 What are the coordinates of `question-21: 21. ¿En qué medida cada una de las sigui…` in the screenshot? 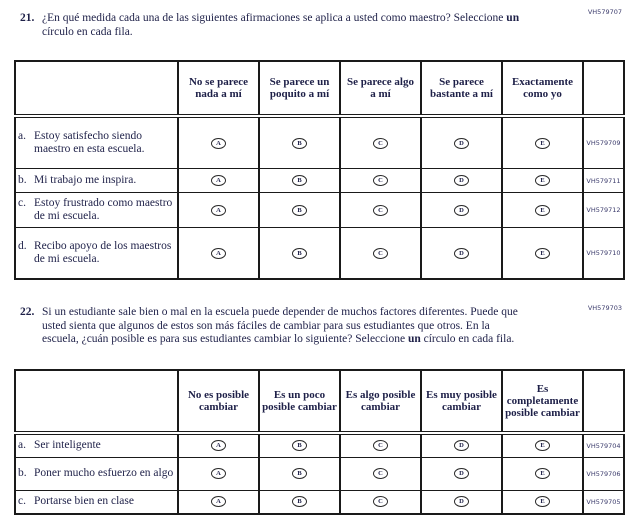 It's located at (270, 19).